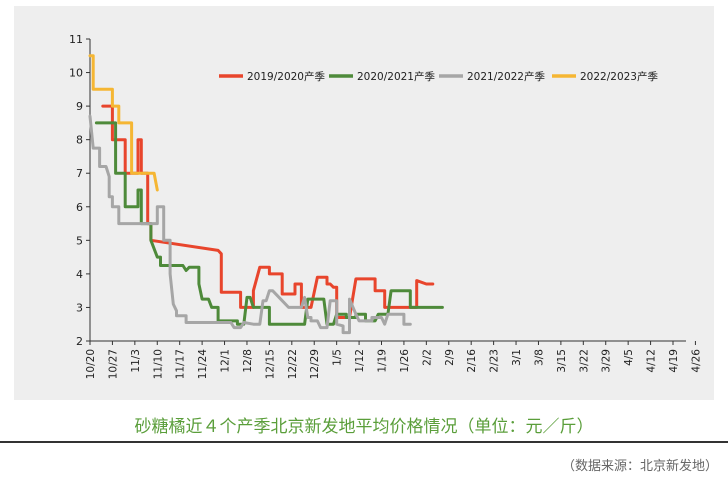 The width and height of the screenshot is (728, 479). Describe the element at coordinates (158, 364) in the screenshot. I see `x-tick-label: 11/10` at that location.